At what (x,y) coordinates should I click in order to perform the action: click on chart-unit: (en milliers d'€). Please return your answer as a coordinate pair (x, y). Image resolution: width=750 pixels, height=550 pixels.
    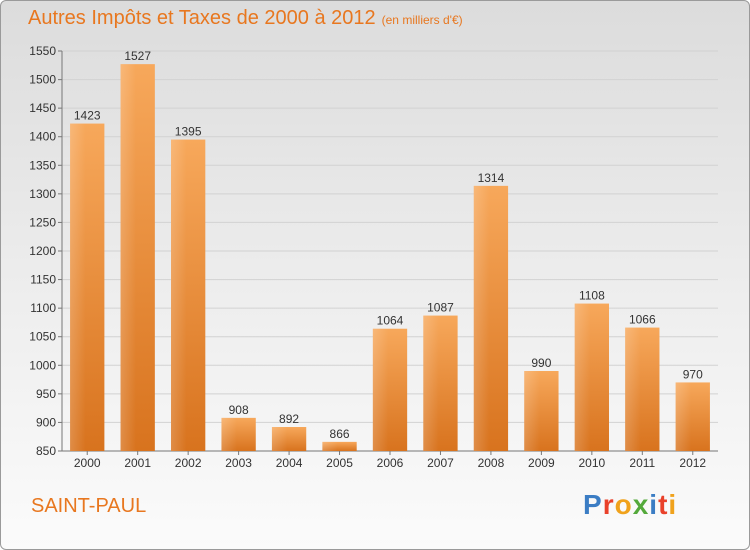
    Looking at the image, I should click on (422, 20).